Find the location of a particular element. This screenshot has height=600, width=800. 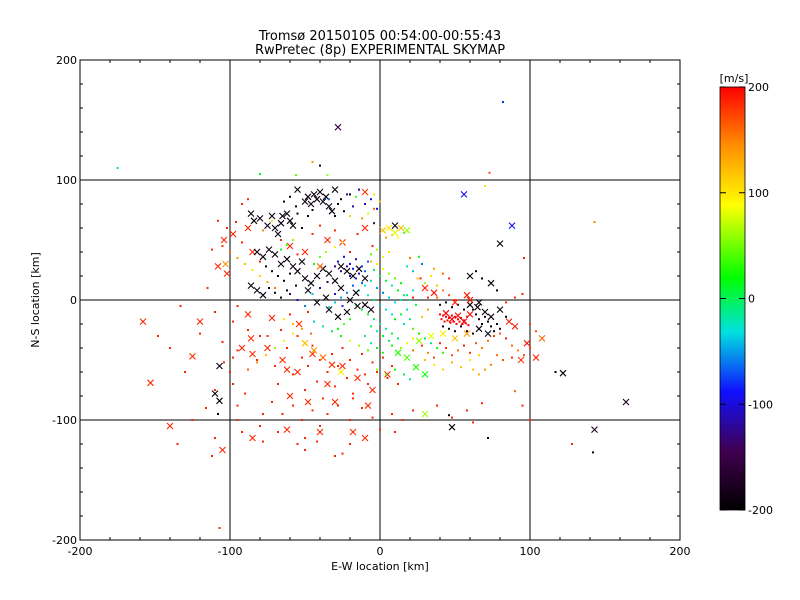

y-tick-label: -200 is located at coordinates (64, 540).